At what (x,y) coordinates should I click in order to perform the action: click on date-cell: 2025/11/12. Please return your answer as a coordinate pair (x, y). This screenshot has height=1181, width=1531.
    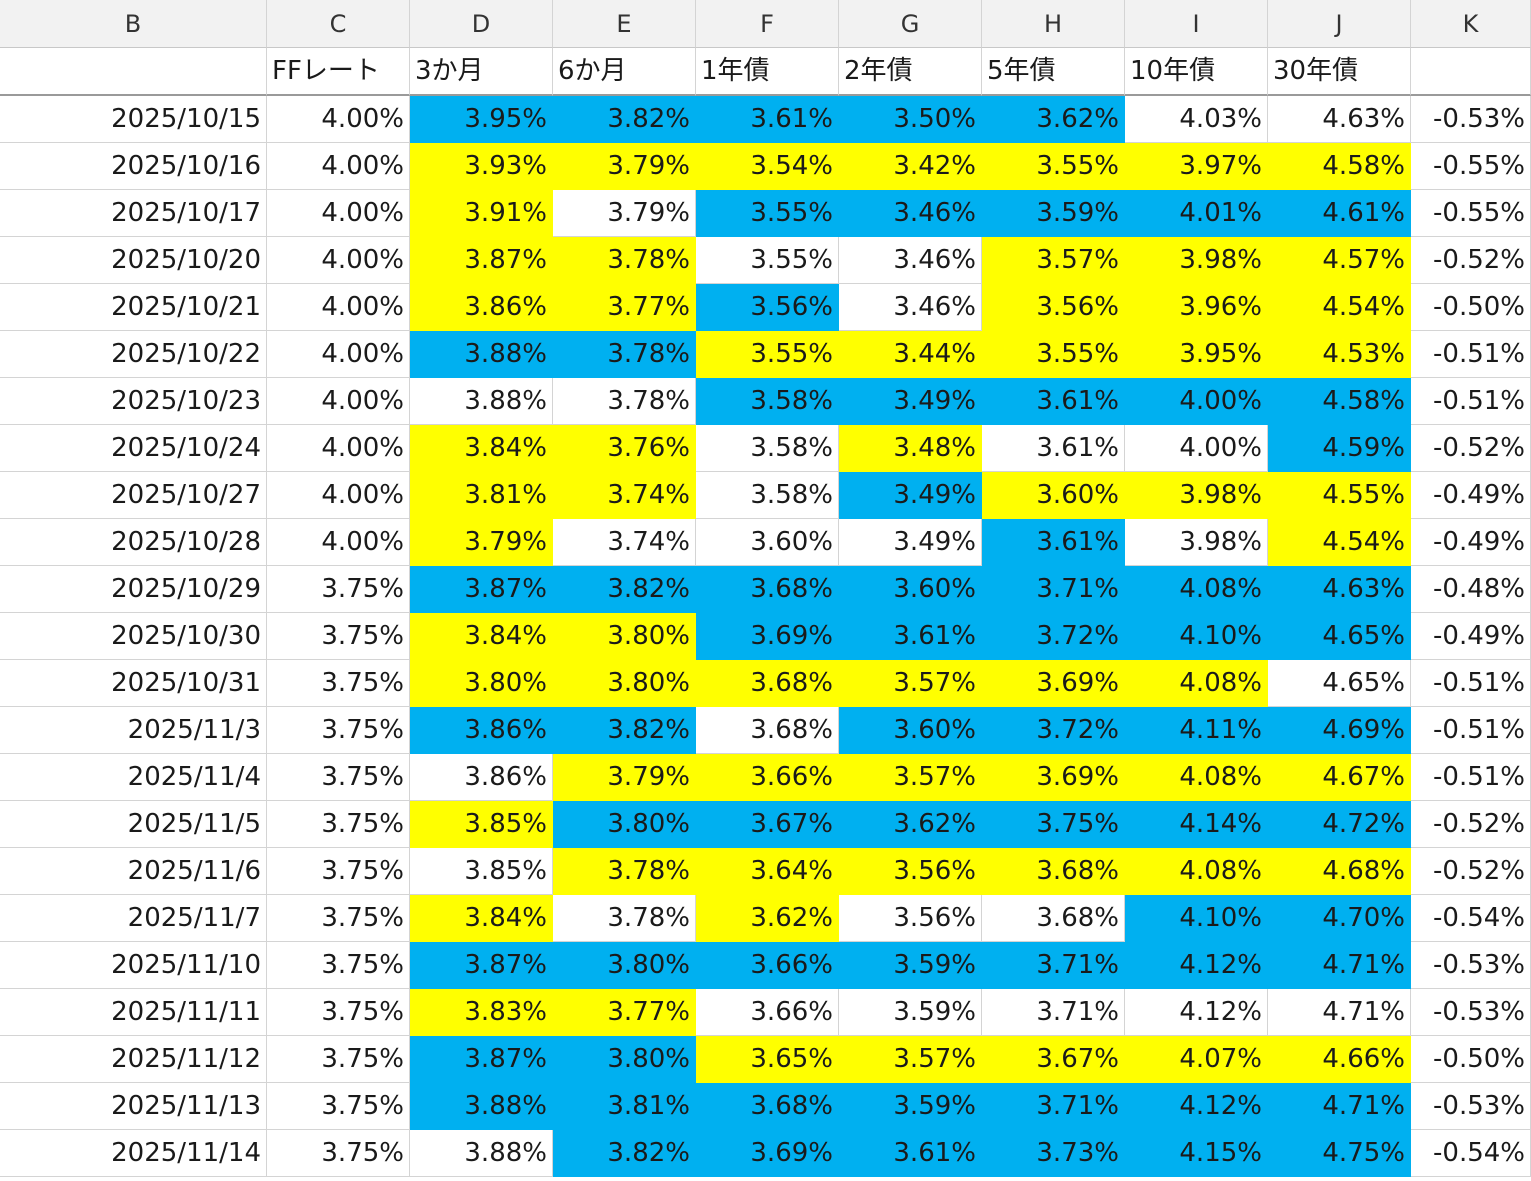
    Looking at the image, I should click on (133, 1059).